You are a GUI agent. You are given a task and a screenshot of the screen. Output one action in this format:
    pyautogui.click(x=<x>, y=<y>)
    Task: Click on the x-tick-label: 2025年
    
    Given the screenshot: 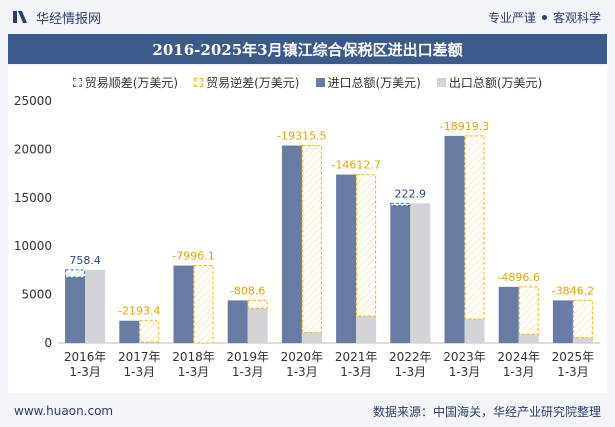 What is the action you would take?
    pyautogui.click(x=573, y=357)
    